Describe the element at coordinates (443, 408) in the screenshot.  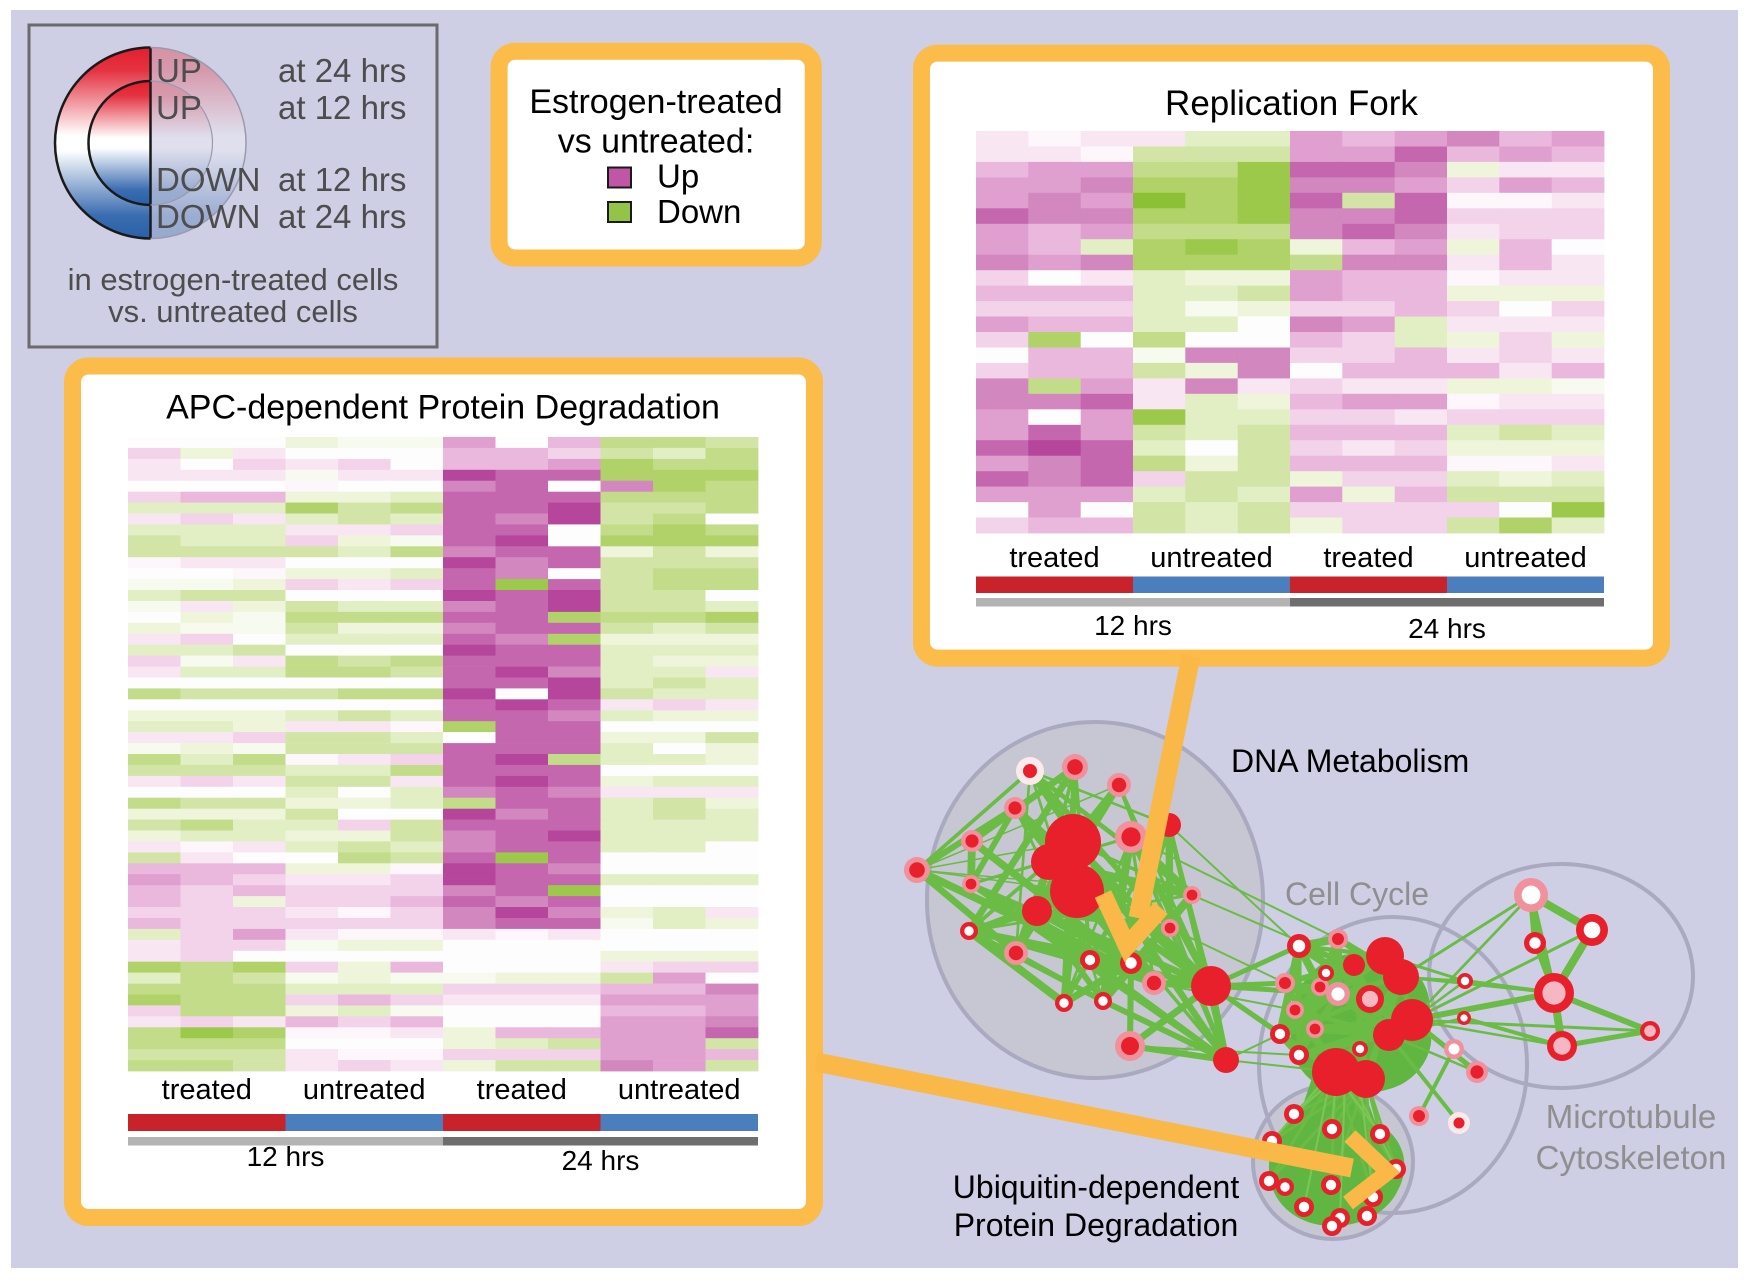
I see `svg-text:APC-dependent Protein Degradat: APC-dependent Protein Degradation` at that location.